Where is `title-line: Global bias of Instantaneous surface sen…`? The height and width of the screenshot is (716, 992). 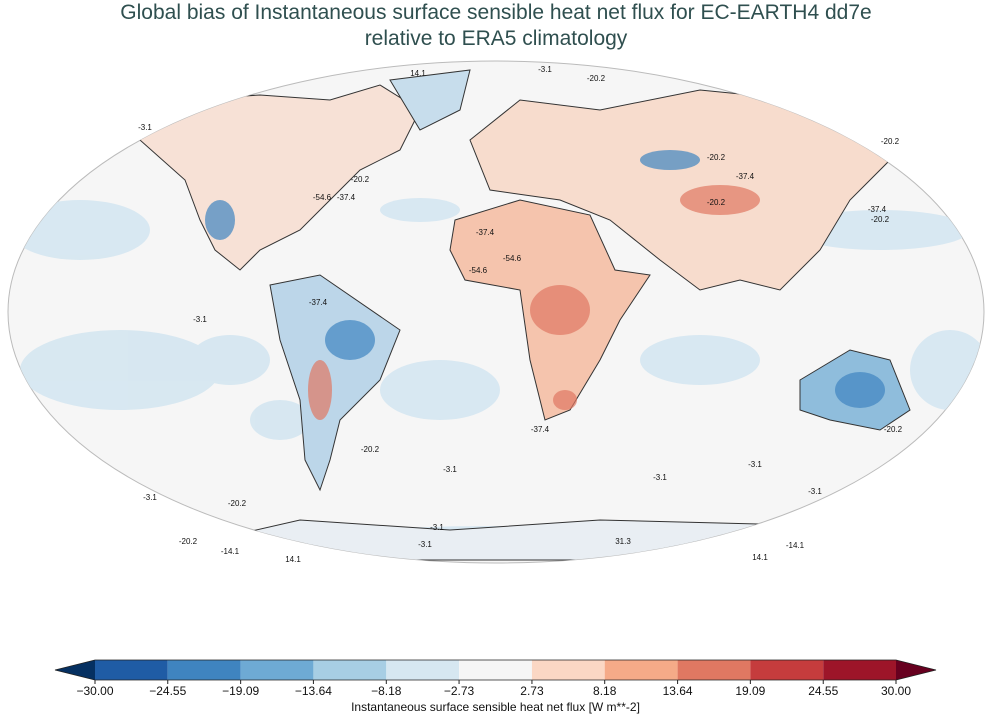
title-line: Global bias of Instantaneous surface sen… is located at coordinates (495, 12).